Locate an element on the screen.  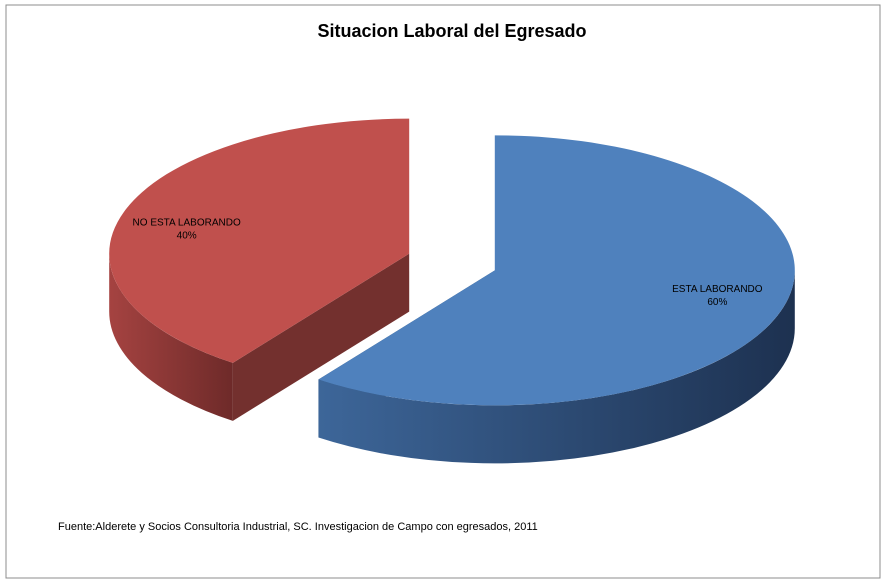
slice-label: ESTA LABORANDO is located at coordinates (717, 289).